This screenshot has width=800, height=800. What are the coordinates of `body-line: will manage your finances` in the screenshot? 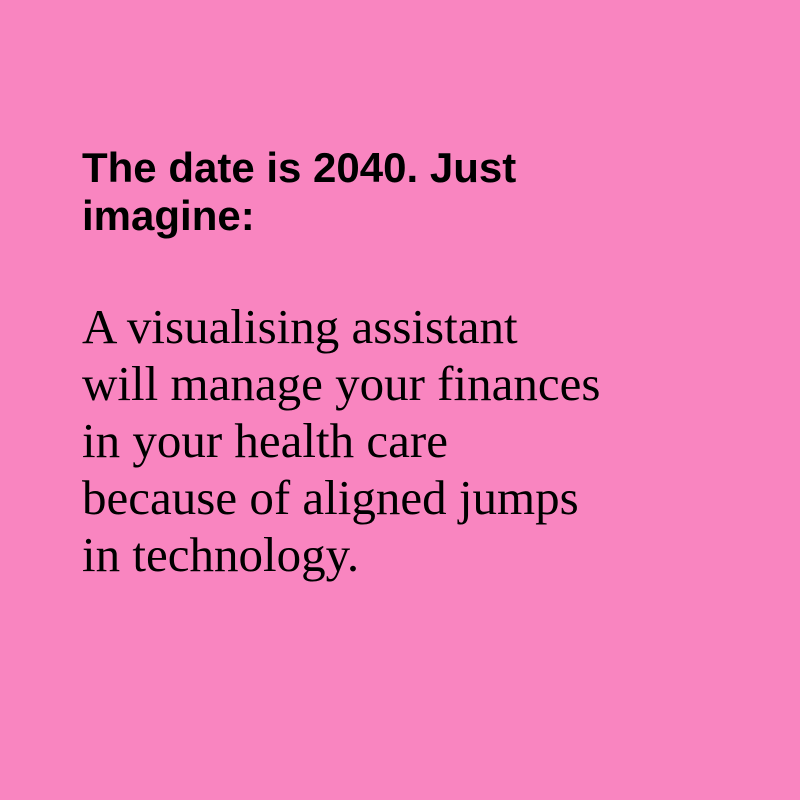 It's located at (341, 383).